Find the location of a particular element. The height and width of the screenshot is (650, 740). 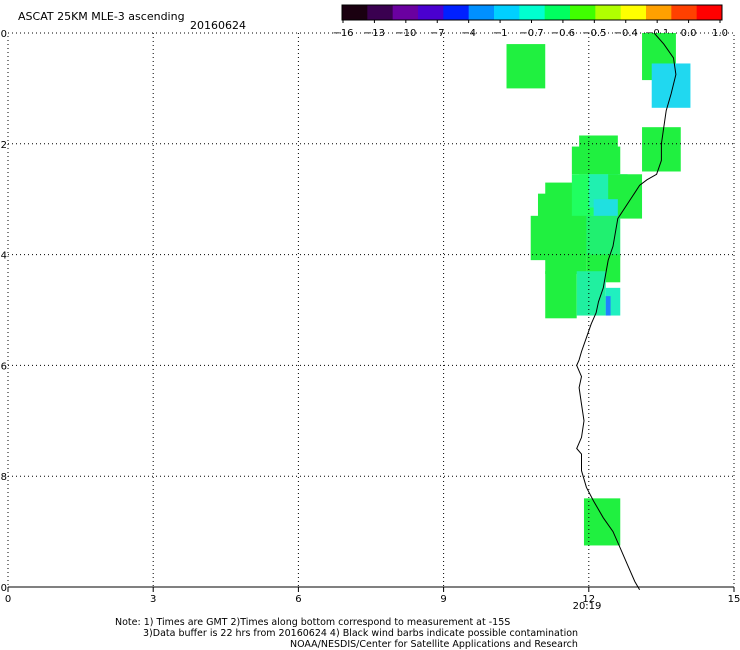

y-tick-label: −10 is located at coordinates (3, 34).